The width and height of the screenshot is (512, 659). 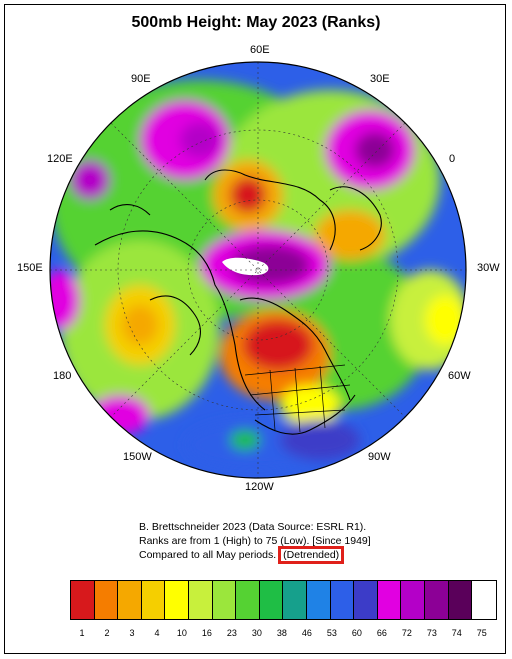 What do you see at coordinates (107, 633) in the screenshot?
I see `colorbar-tick-label: 2` at bounding box center [107, 633].